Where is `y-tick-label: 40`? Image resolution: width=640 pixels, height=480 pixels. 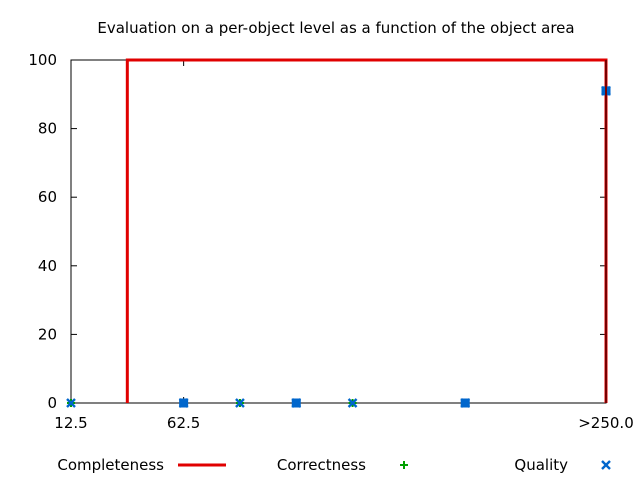 y-tick-label: 40 is located at coordinates (47, 266).